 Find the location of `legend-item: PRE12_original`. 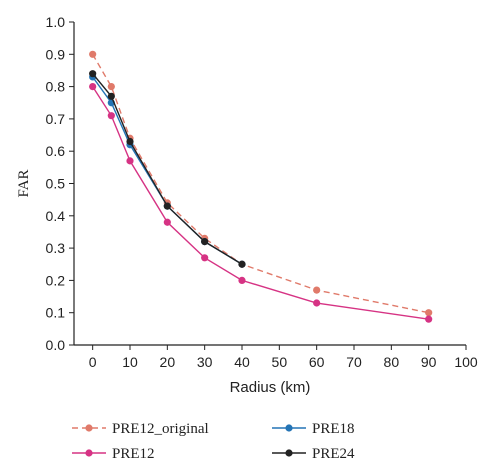

legend-item: PRE12_original is located at coordinates (140, 429).